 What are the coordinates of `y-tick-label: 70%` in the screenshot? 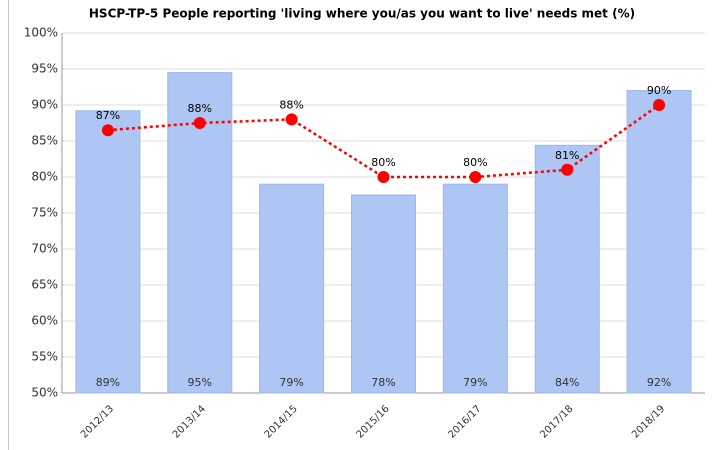 It's located at (44, 249).